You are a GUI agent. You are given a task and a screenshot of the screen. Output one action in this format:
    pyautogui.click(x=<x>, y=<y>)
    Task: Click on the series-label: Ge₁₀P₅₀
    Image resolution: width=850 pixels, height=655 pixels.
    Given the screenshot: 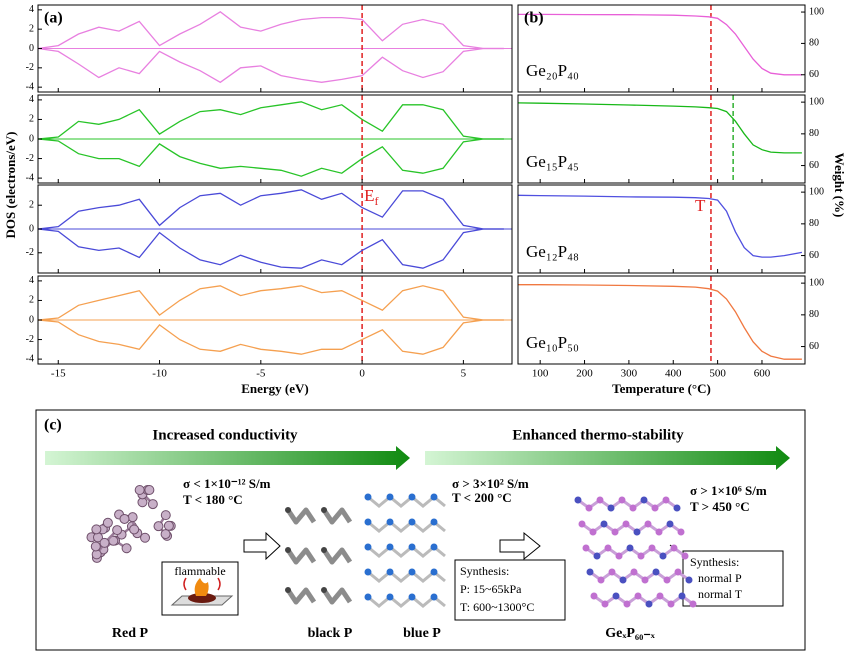 What is the action you would take?
    pyautogui.click(x=552, y=342)
    